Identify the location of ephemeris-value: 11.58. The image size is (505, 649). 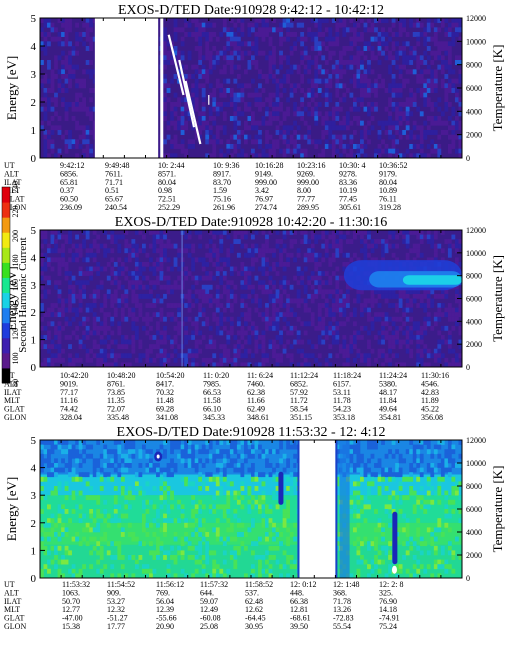
(212, 400).